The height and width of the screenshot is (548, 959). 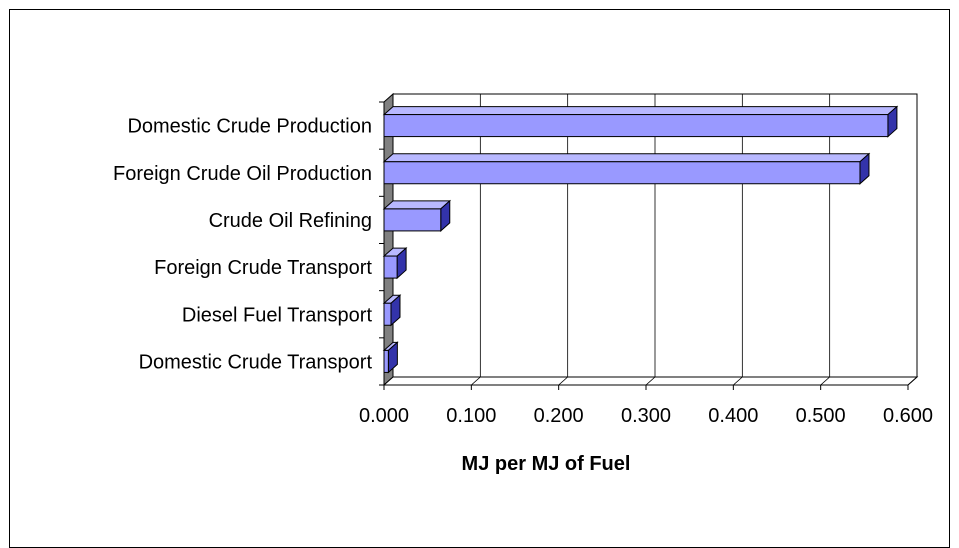 What do you see at coordinates (559, 416) in the screenshot?
I see `x-tick-label: 0.200` at bounding box center [559, 416].